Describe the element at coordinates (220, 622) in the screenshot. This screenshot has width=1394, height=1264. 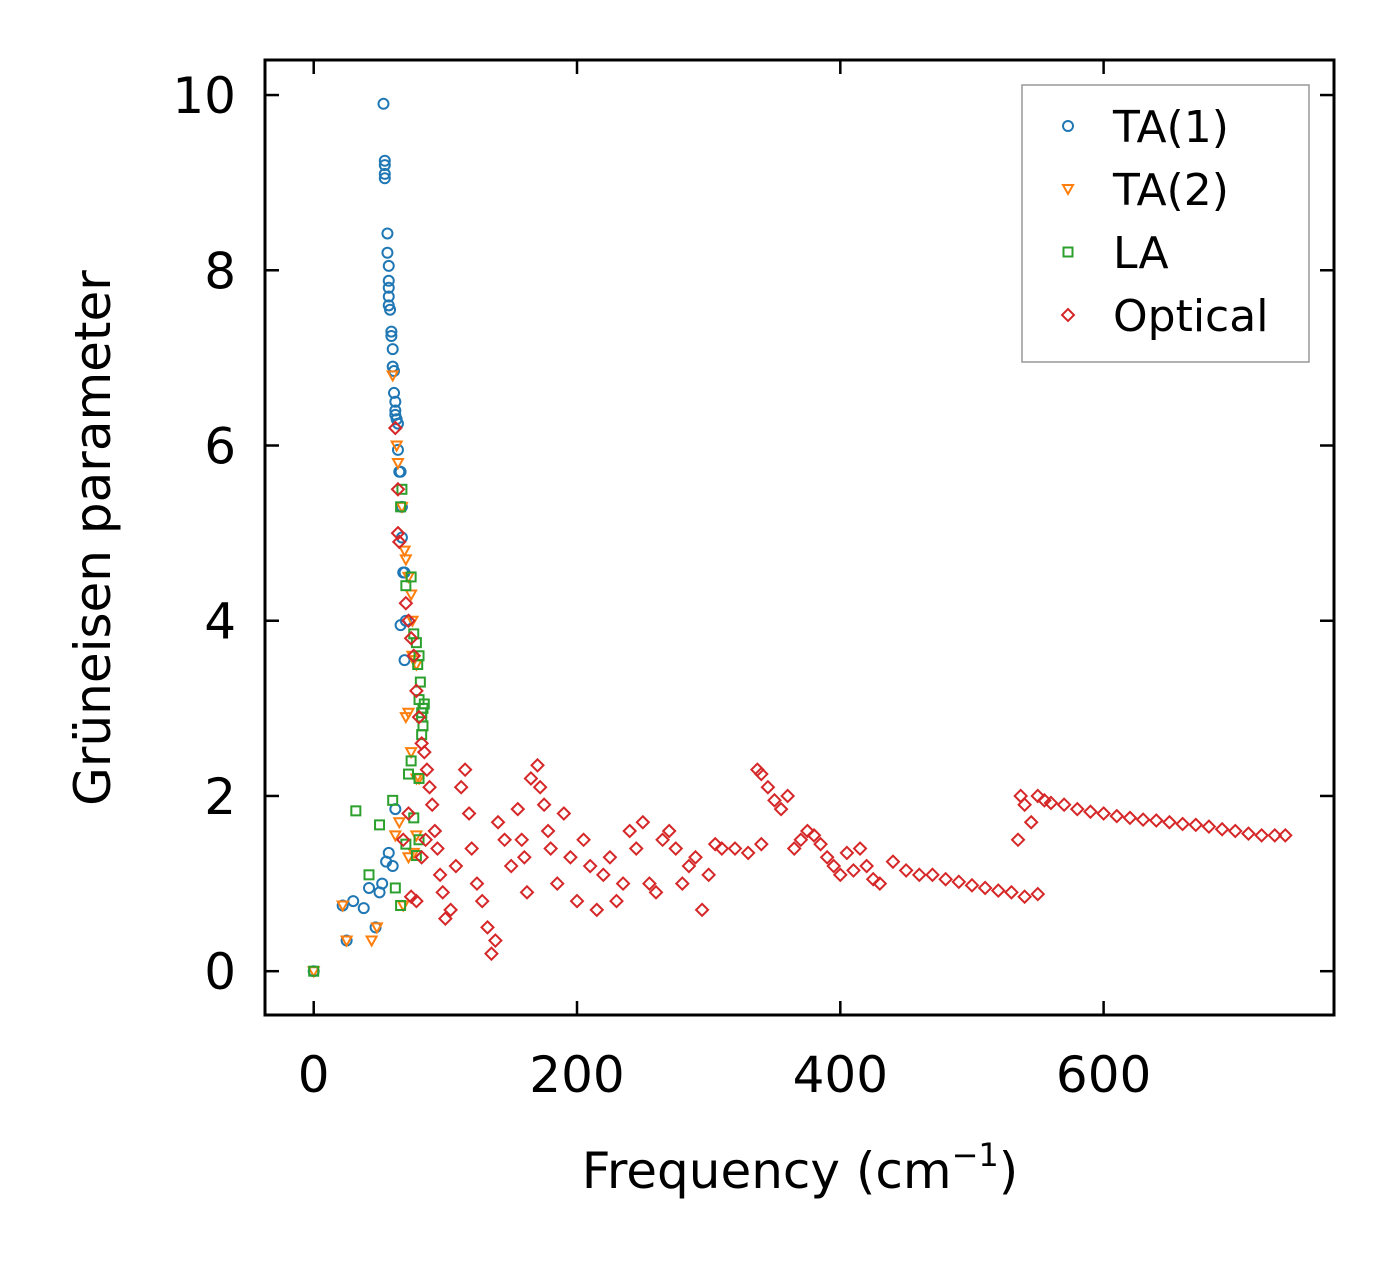
I see `y-tick-label: 4` at that location.